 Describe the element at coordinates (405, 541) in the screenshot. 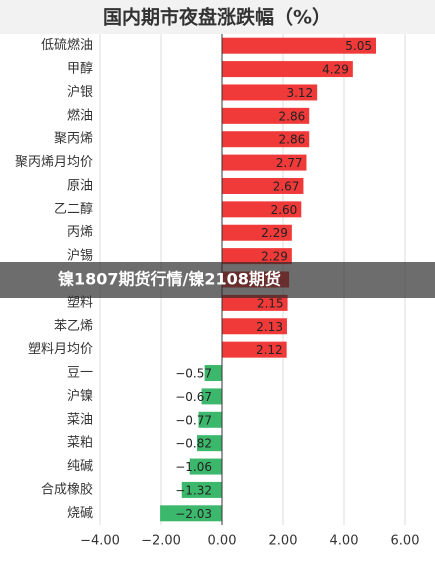

I see `x-tick-label: 6.00` at that location.